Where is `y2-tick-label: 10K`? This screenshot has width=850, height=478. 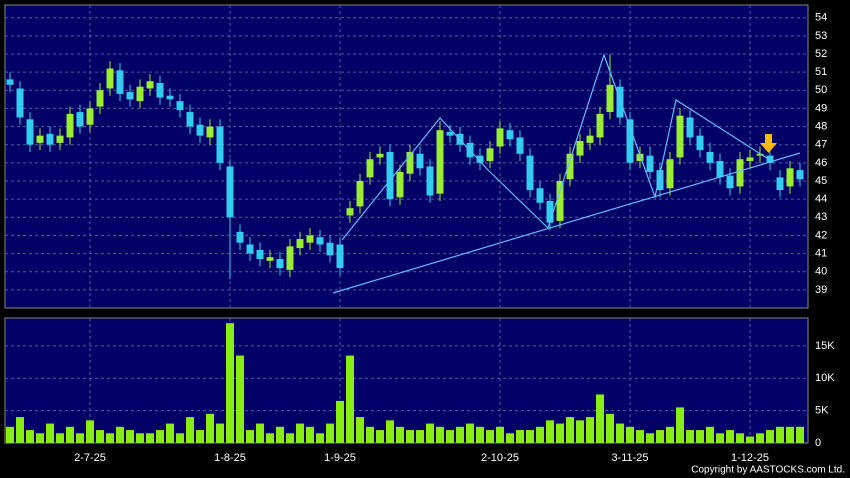 y2-tick-label: 10K is located at coordinates (825, 378).